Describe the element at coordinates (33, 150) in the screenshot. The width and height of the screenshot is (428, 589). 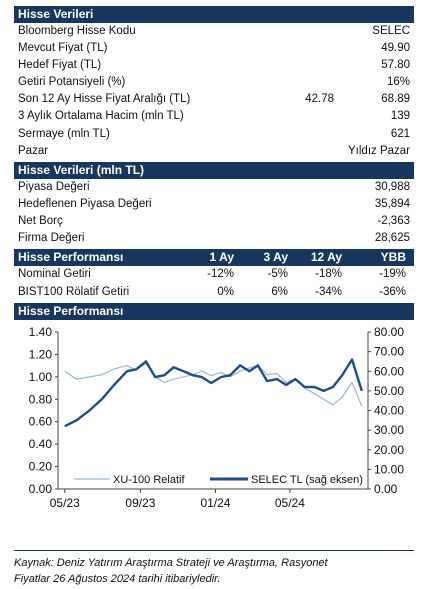
I see `row-label: Pazar` at that location.